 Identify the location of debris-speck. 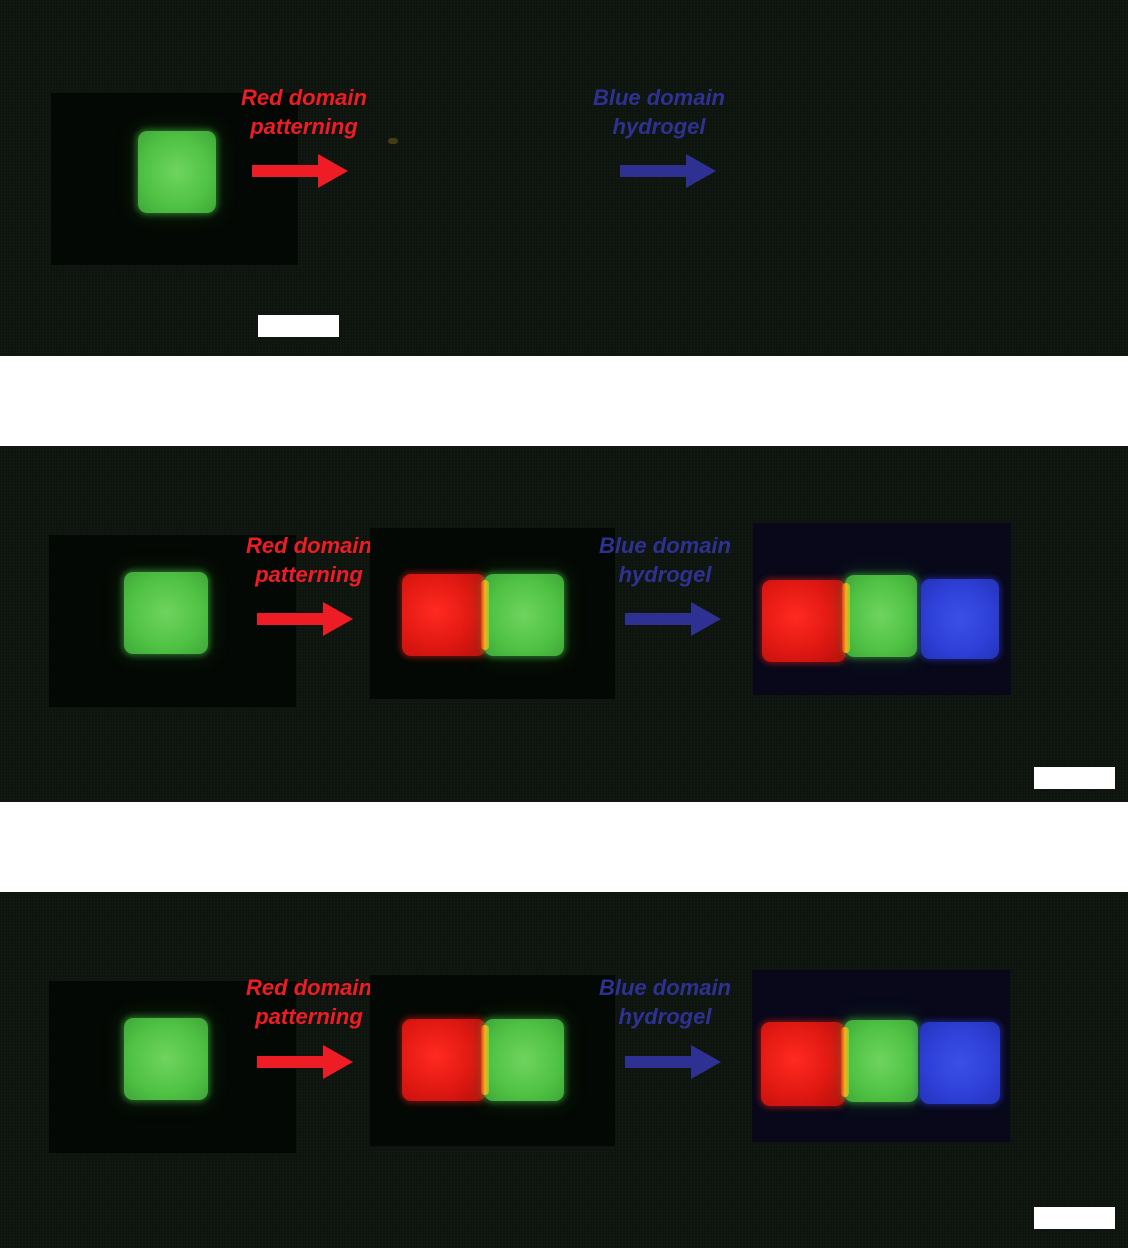
(393, 141).